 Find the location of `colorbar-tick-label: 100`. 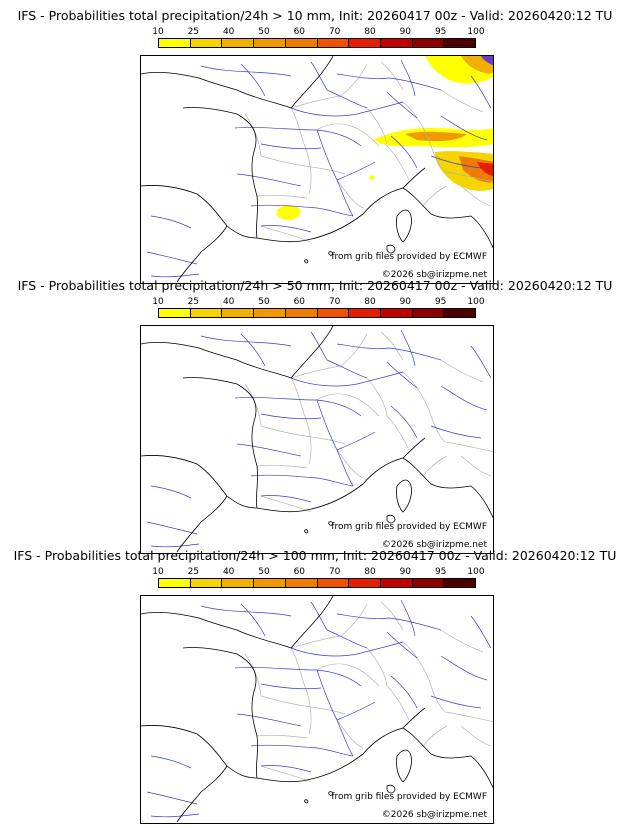

colorbar-tick-label: 100 is located at coordinates (476, 32).